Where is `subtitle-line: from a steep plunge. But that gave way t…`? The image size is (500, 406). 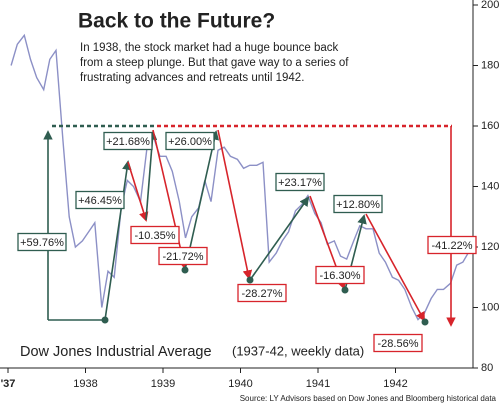 subtitle-line: from a steep plunge. But that gave way t… is located at coordinates (214, 63).